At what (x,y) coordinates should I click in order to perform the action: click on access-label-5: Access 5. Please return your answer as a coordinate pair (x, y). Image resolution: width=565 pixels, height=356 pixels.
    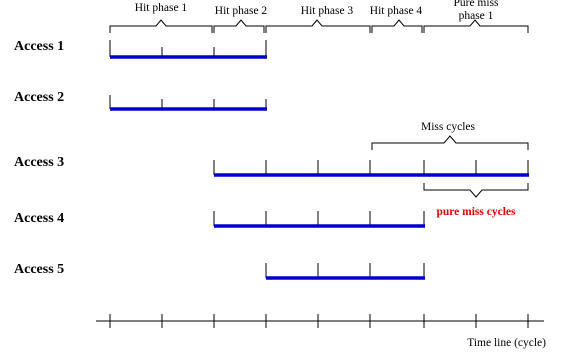
    Looking at the image, I should click on (39, 269).